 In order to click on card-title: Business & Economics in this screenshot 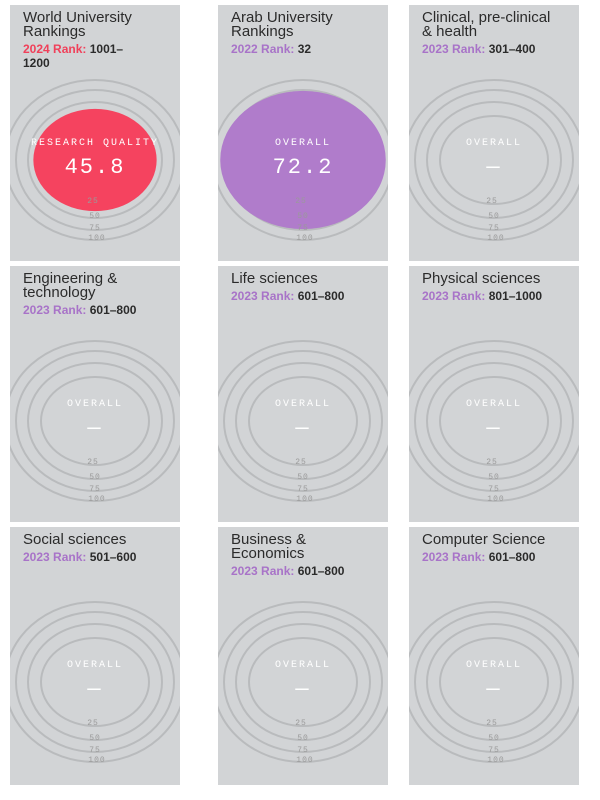, I will do `click(269, 546)`.